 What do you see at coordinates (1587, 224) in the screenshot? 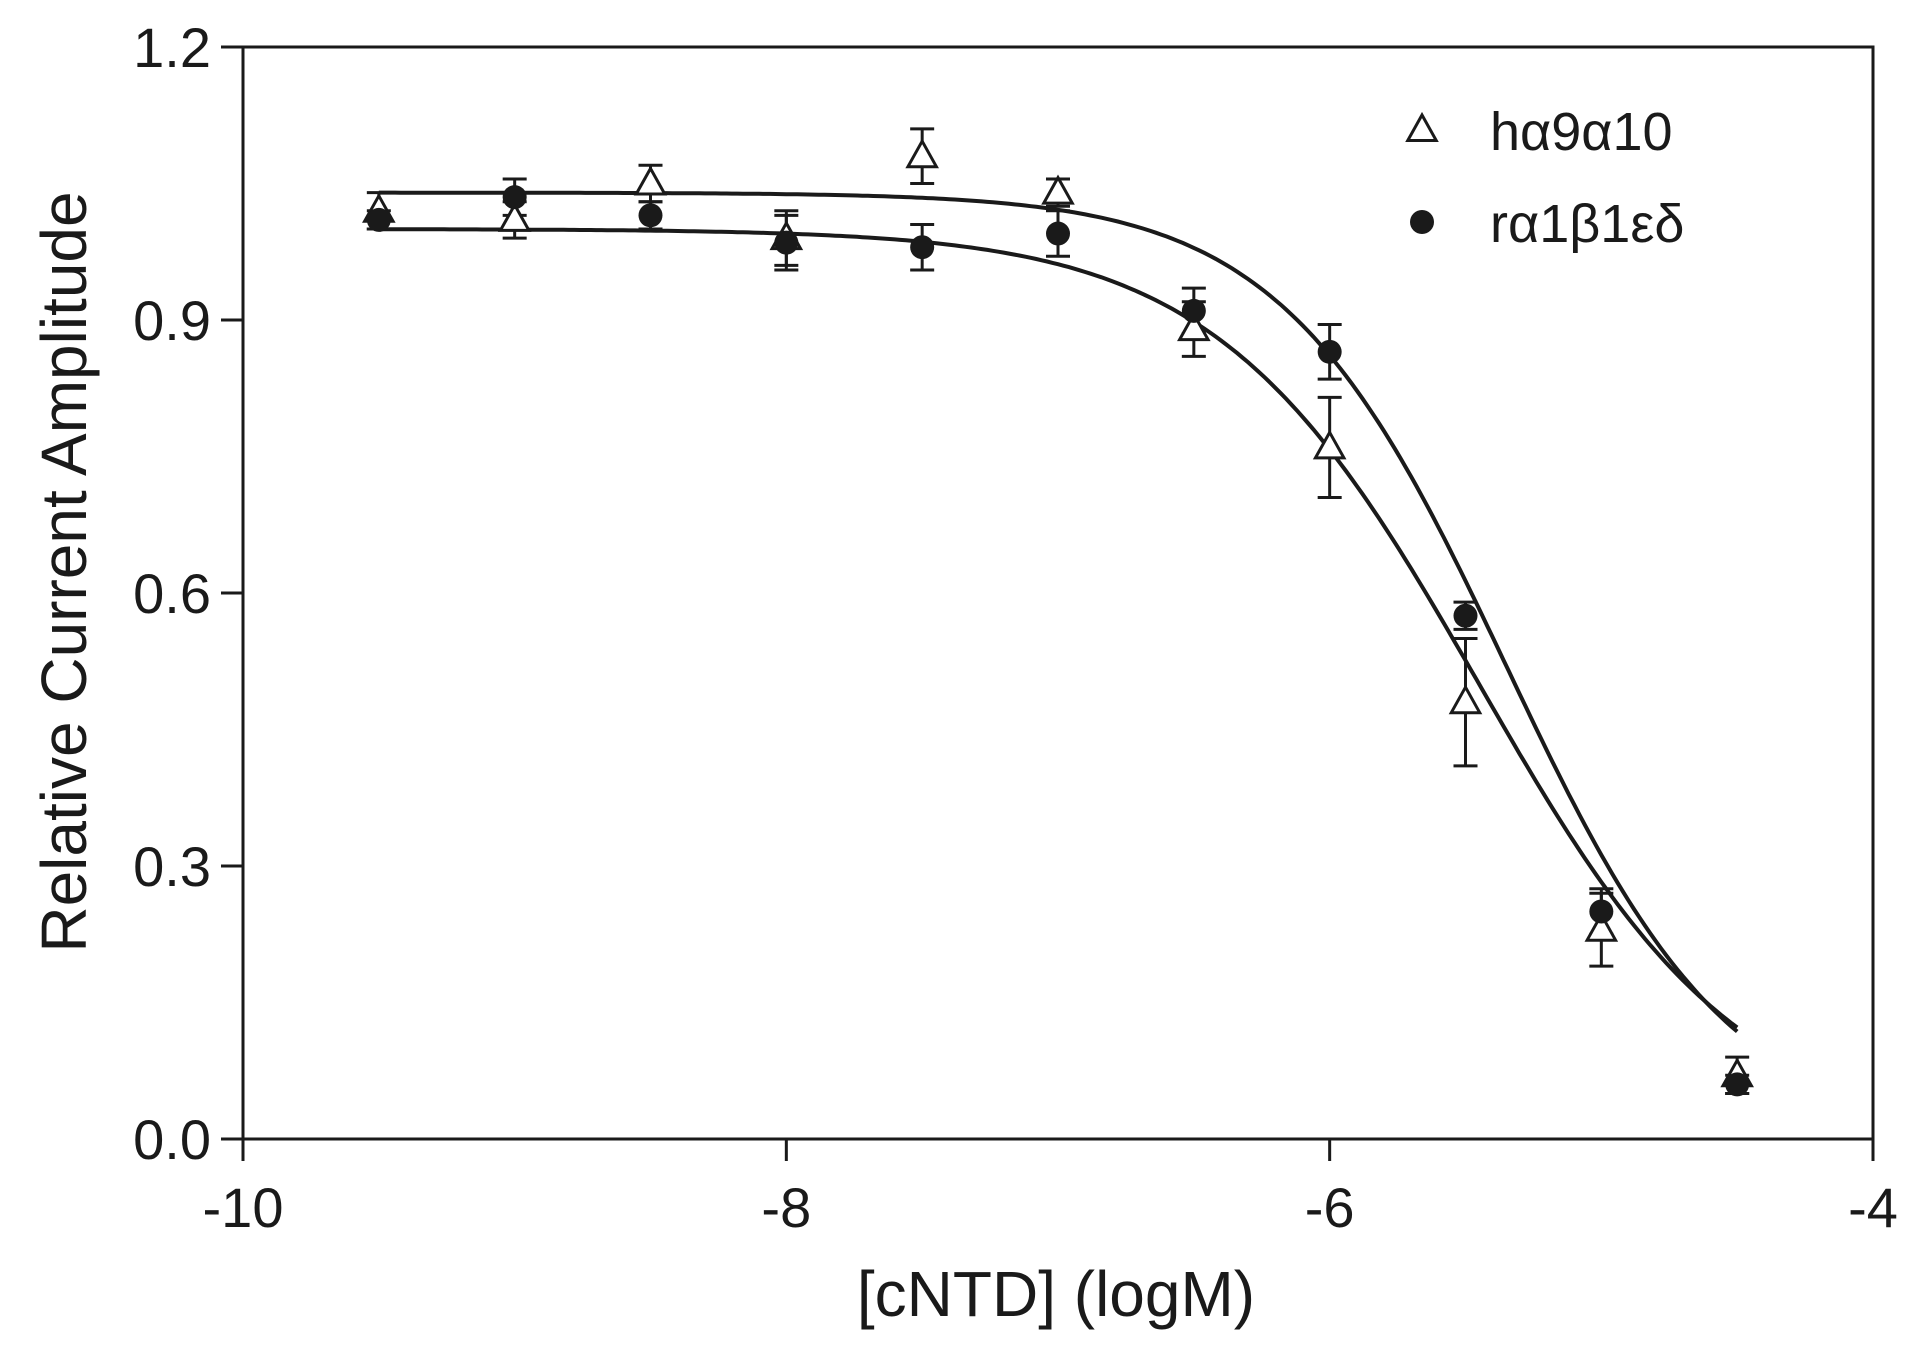
I see `legend-label: rα1β1εδ` at bounding box center [1587, 224].